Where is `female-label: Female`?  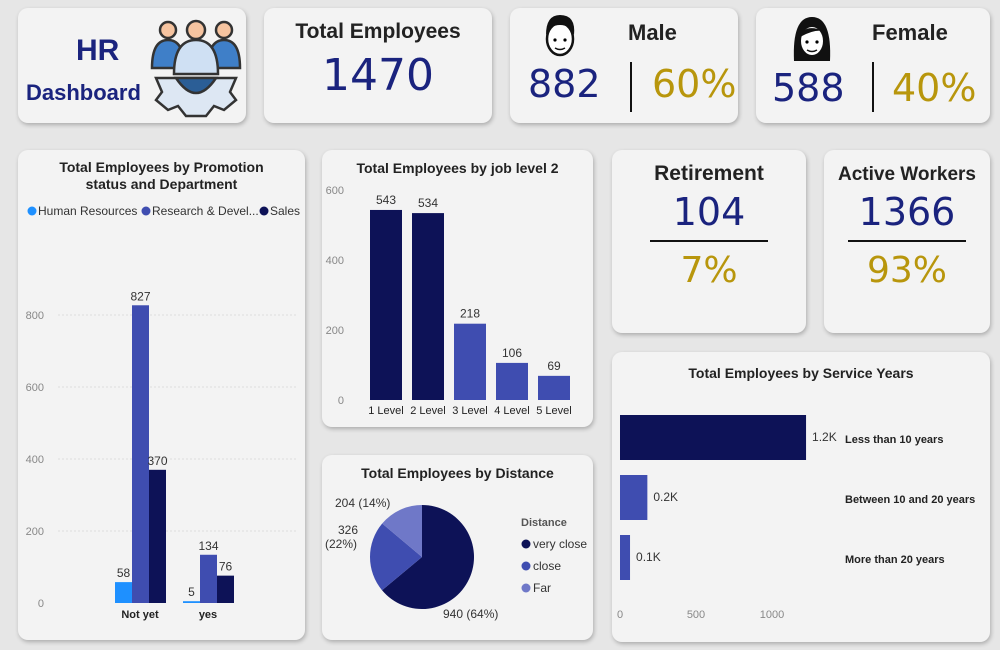
female-label: Female is located at coordinates (910, 32).